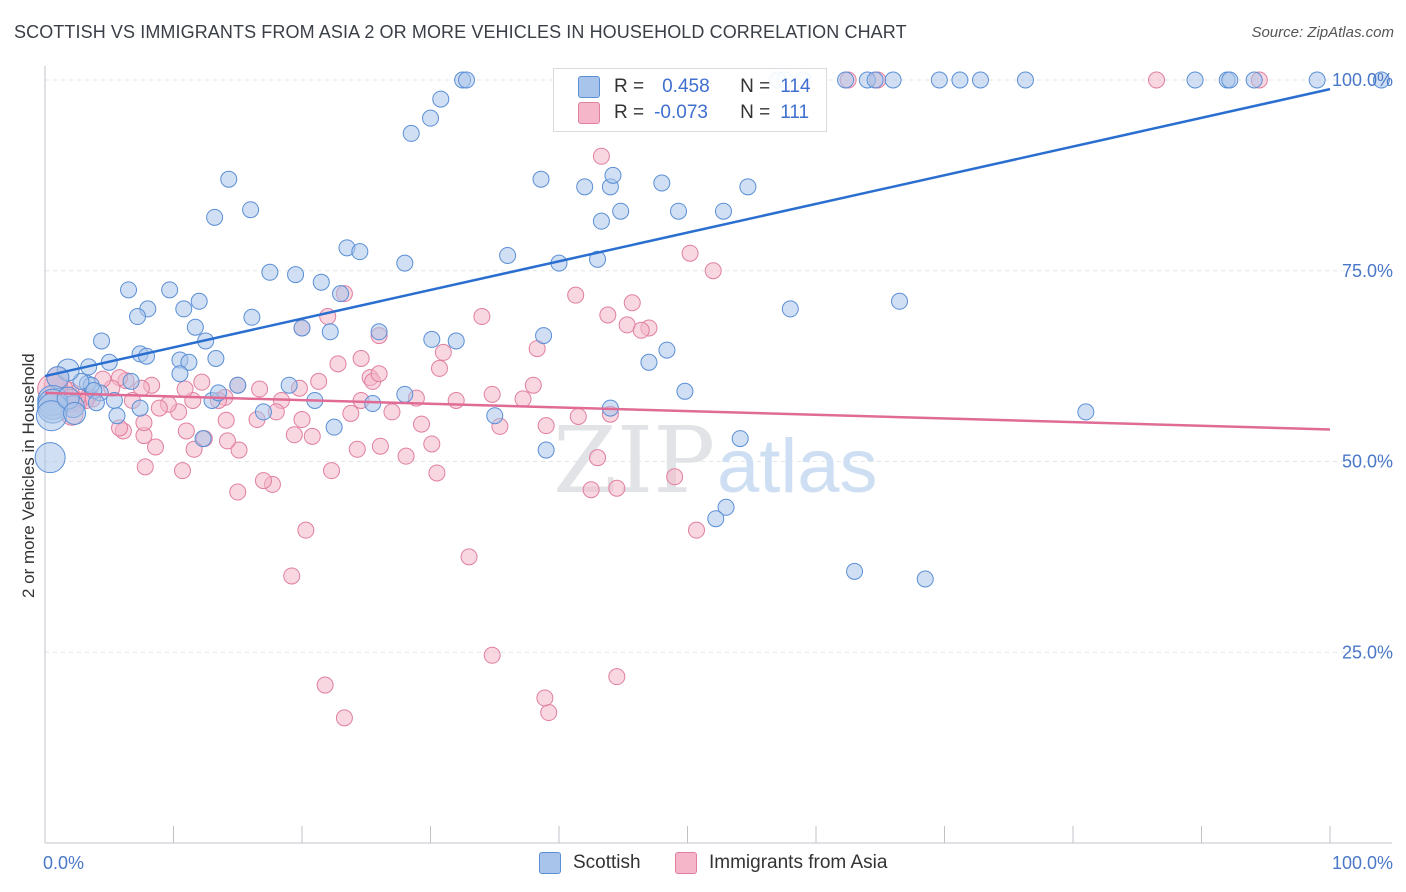 This screenshot has width=1406, height=892. I want to click on source-credit: Source: ZipAtlas.com, so click(1322, 32).